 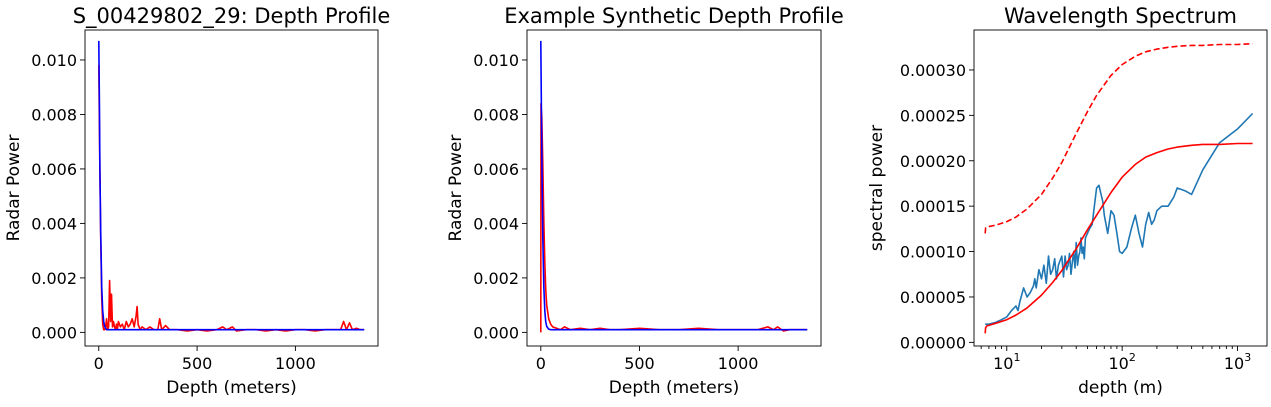 I want to click on chart-title: S_00429802_29: Depth Profile, so click(x=232, y=16).